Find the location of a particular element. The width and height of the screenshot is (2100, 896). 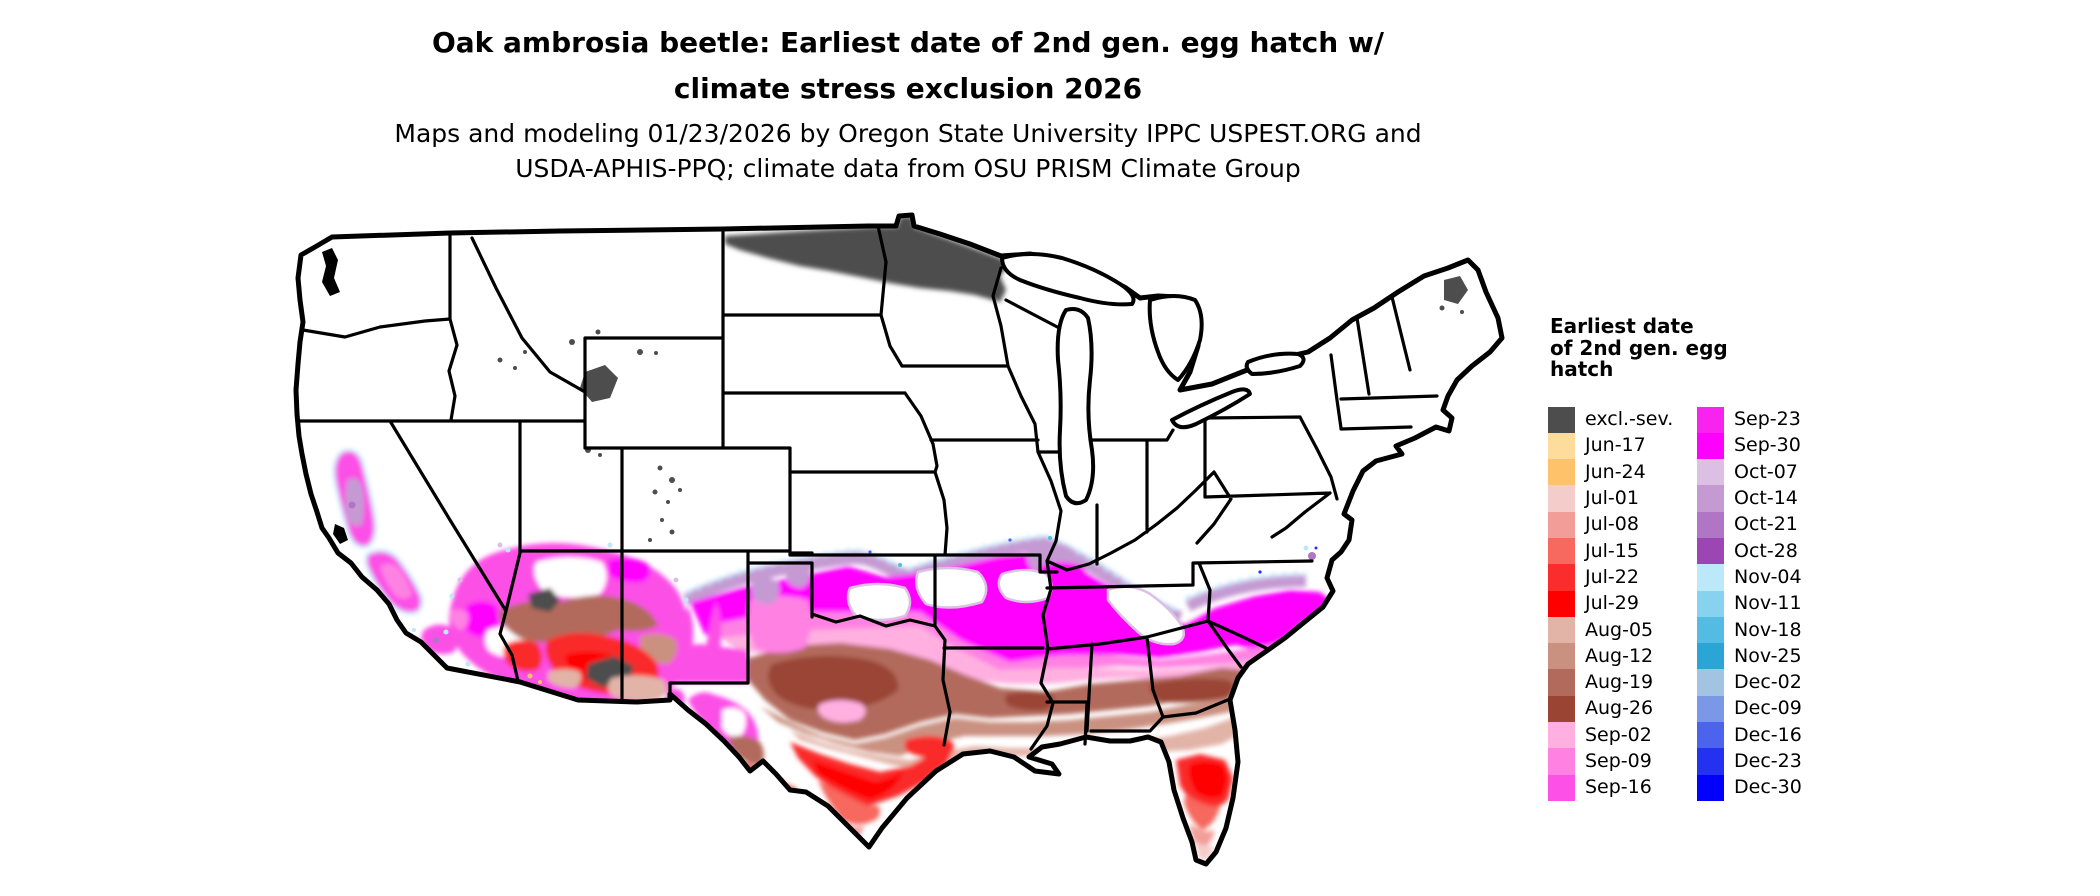

legend-item: Oct-28 is located at coordinates (1782, 551).